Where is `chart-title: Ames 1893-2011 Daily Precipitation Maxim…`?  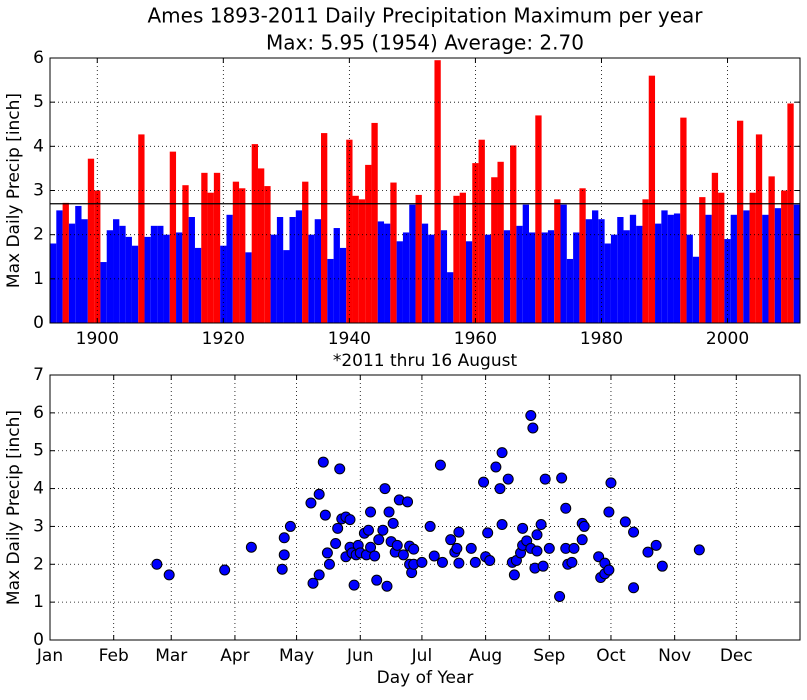 chart-title: Ames 1893-2011 Daily Precipitation Maxim… is located at coordinates (425, 16).